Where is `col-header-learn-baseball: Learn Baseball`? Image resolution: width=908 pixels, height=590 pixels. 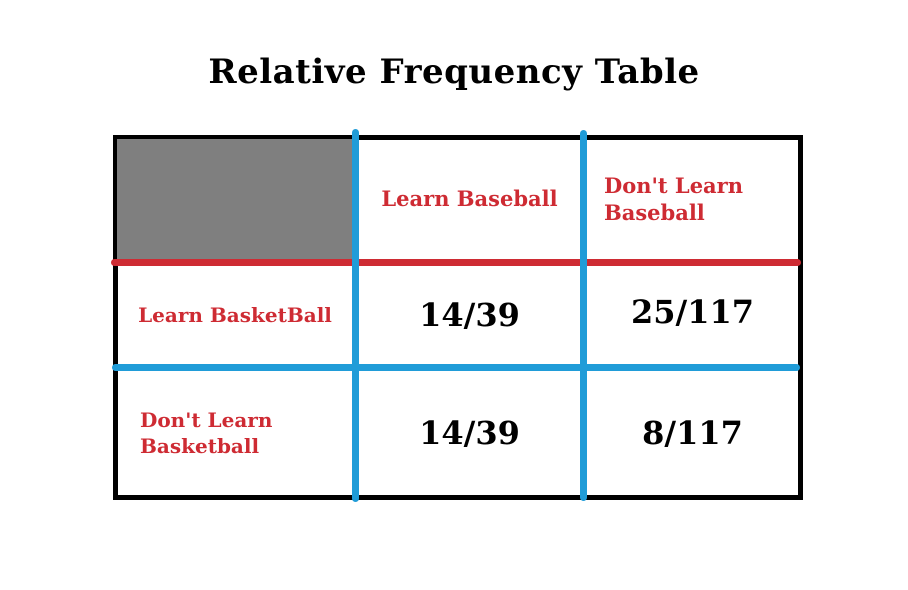
col-header-learn-baseball: Learn Baseball is located at coordinates (469, 199).